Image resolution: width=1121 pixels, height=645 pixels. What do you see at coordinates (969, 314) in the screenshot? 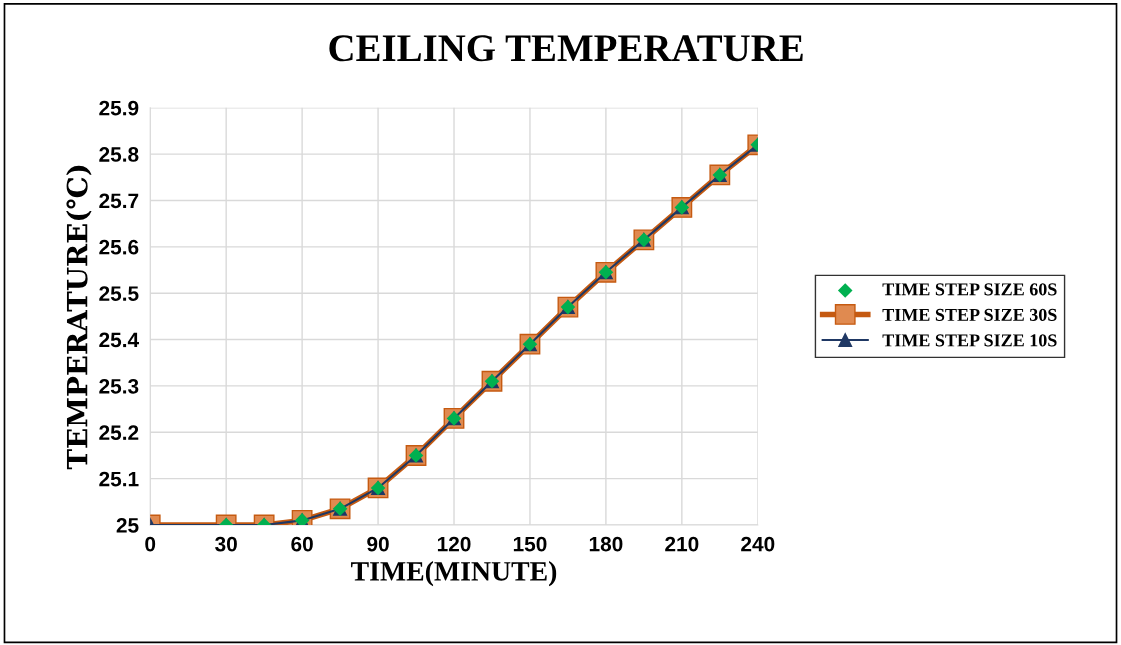
I see `legend-label: TIME STEP SIZE 30S` at bounding box center [969, 314].